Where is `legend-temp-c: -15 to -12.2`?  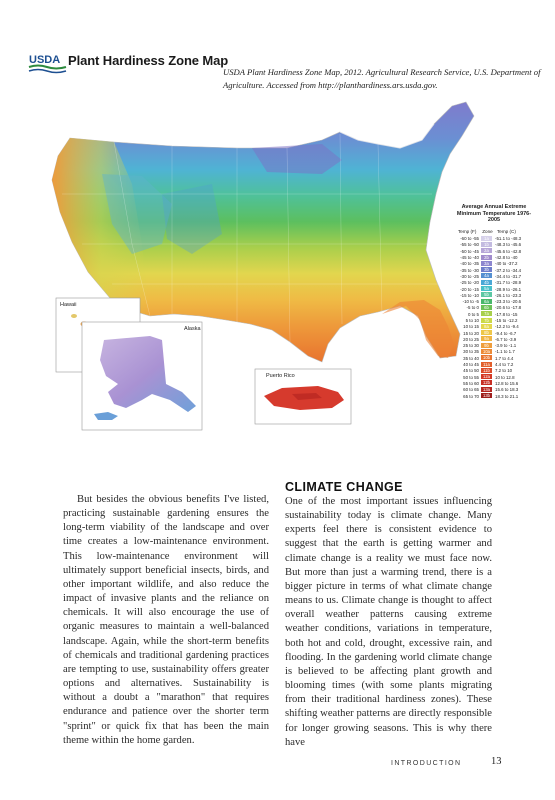
legend-temp-c: -15 to -12.2 is located at coordinates (506, 320).